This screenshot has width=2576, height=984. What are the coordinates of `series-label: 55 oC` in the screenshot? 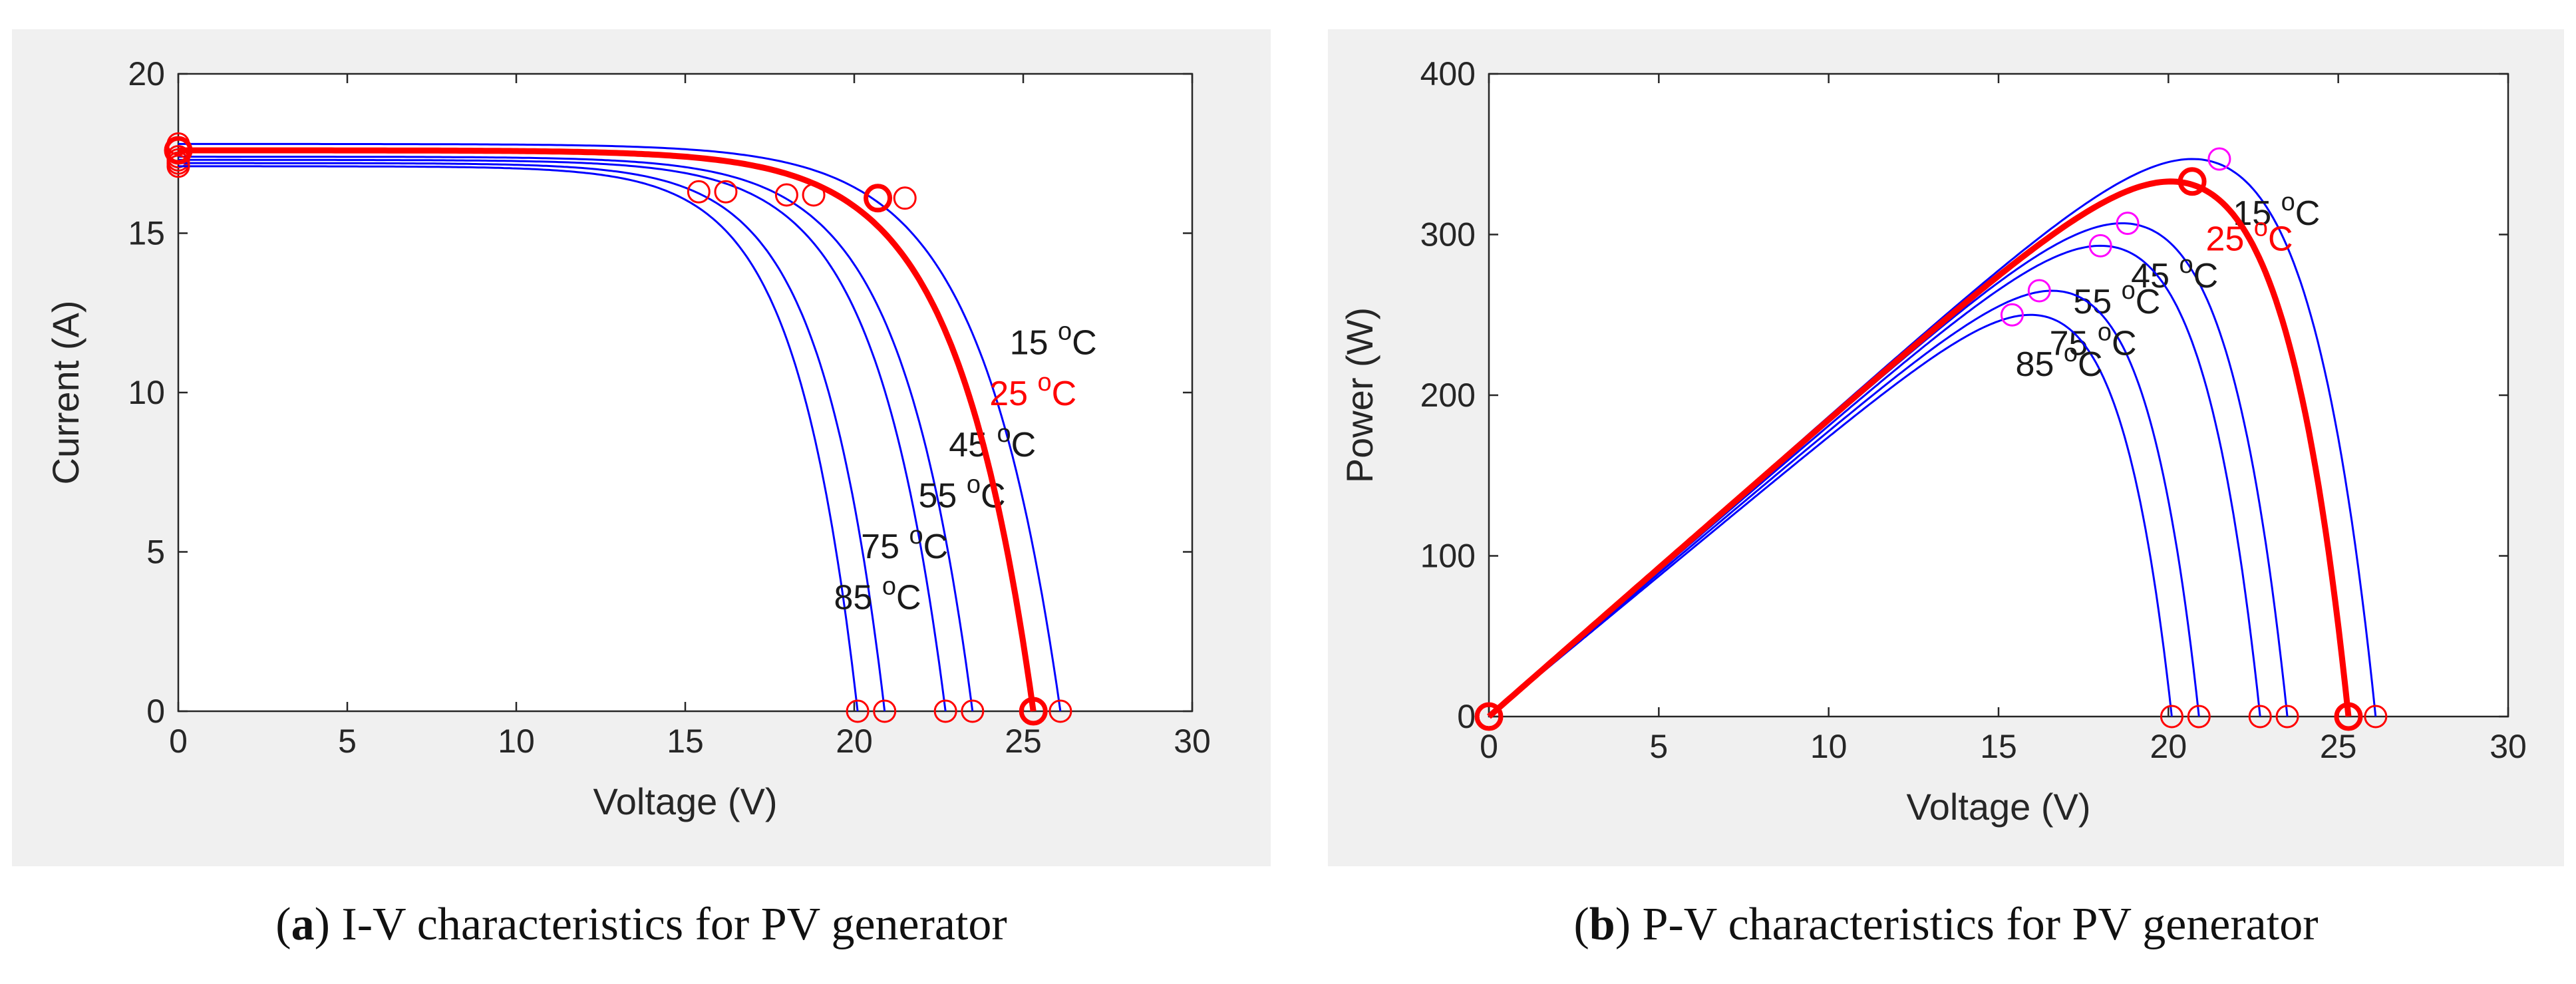 It's located at (2116, 299).